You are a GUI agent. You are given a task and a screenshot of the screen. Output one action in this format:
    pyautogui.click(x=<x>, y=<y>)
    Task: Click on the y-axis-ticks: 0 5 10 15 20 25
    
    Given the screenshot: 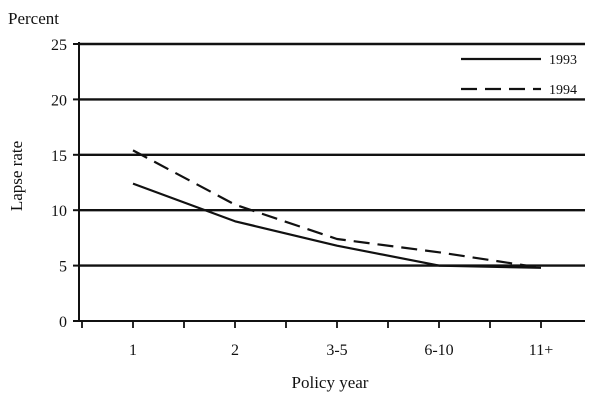 What is the action you would take?
    pyautogui.click(x=65, y=184)
    